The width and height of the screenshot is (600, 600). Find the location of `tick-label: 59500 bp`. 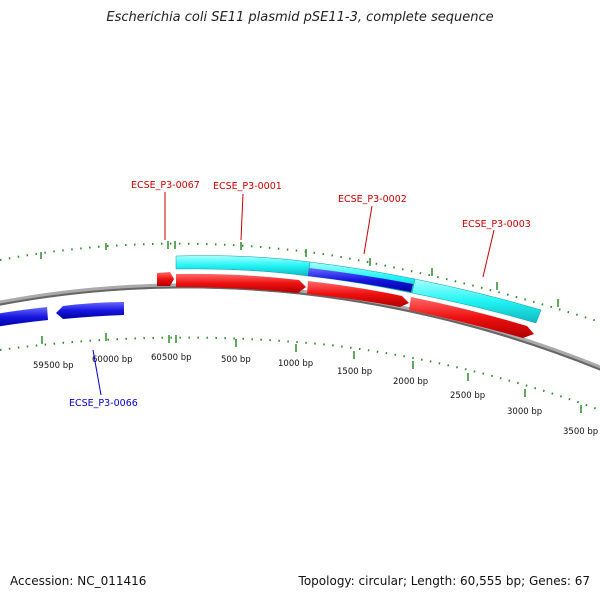

tick-label: 59500 bp is located at coordinates (53, 366).